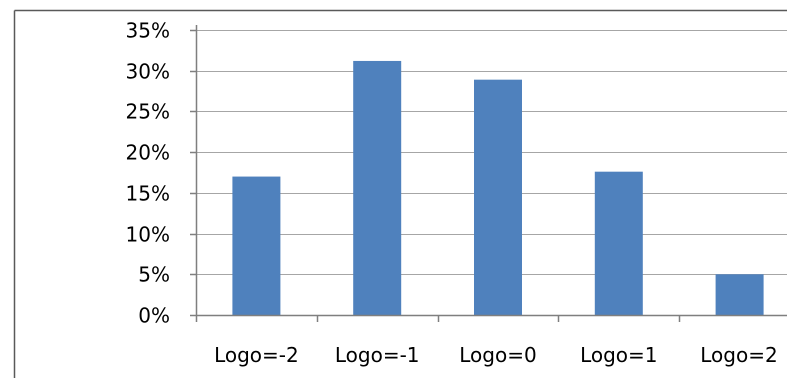 The width and height of the screenshot is (787, 378). Describe the element at coordinates (738, 355) in the screenshot. I see `x-tick-label: Logo=2` at that location.